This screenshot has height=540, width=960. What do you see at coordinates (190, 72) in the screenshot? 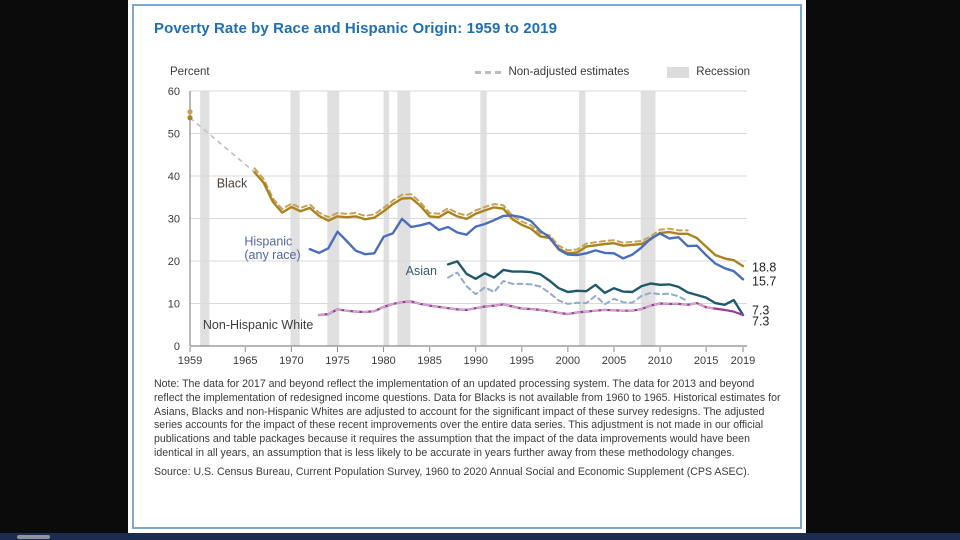
I see `y-axis-title: Percent` at bounding box center [190, 72].